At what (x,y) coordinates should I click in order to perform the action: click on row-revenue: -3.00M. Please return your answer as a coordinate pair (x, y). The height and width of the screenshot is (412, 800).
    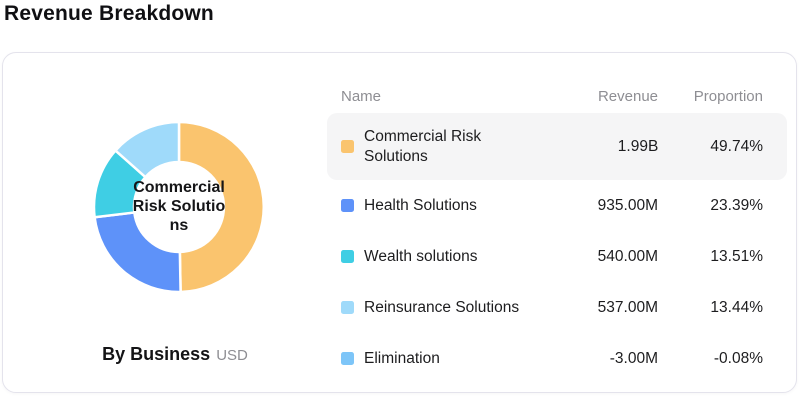
    Looking at the image, I should click on (633, 358).